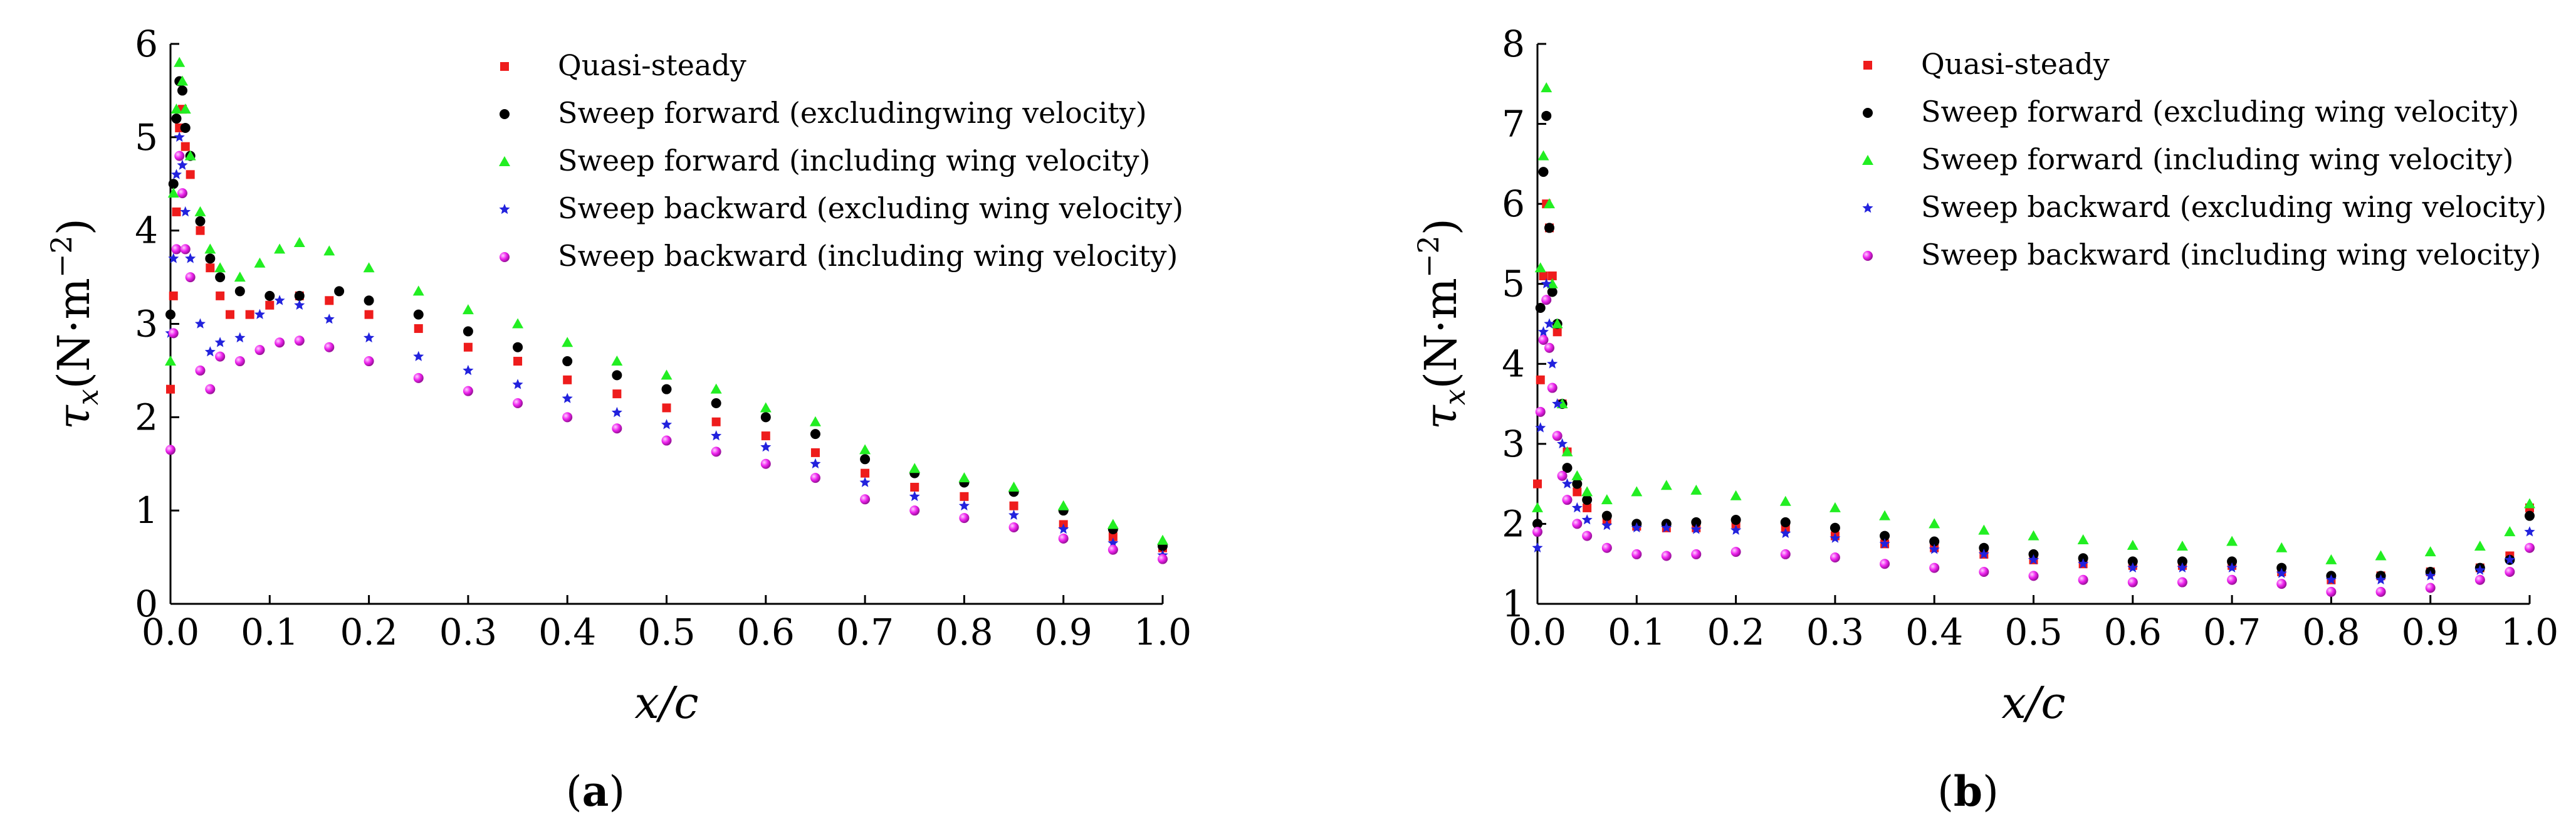 The height and width of the screenshot is (839, 2576). I want to click on panel-label: a, so click(595, 791).